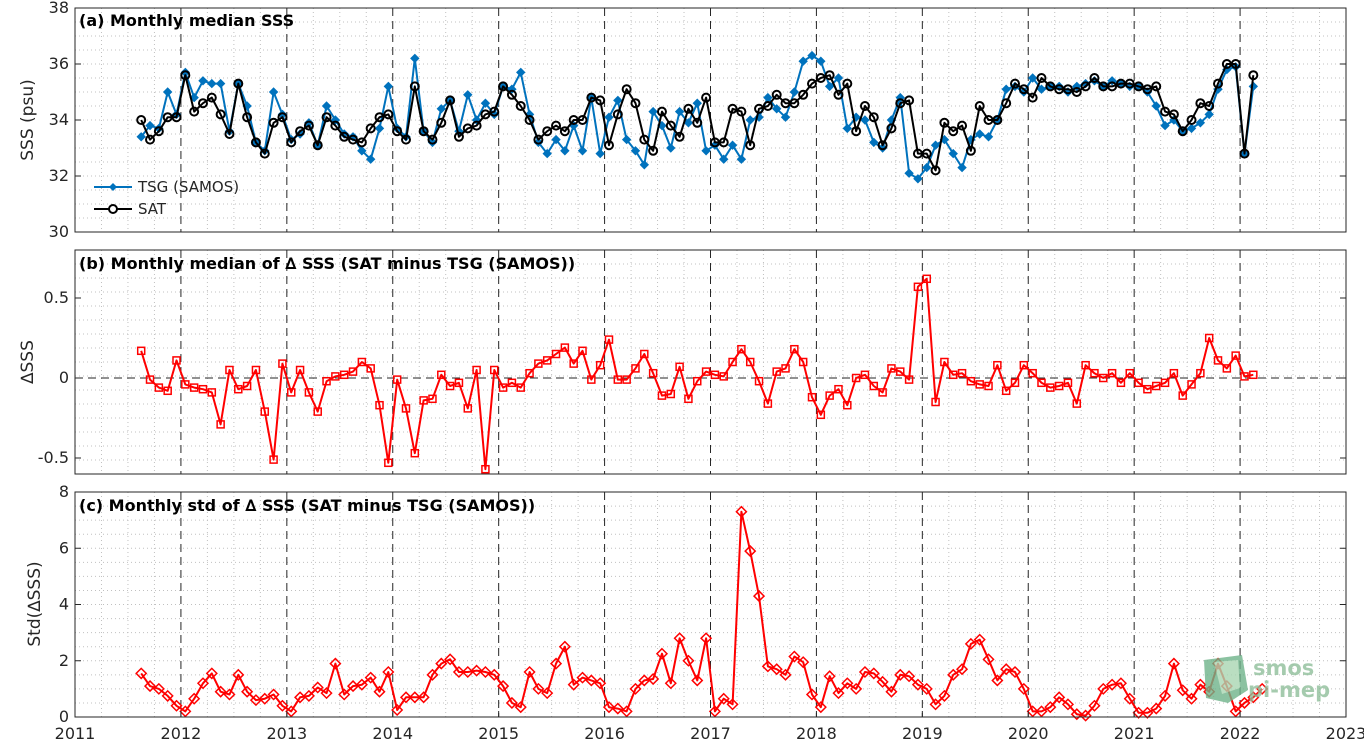  I want to click on xtick-label: 2014, so click(392, 733).